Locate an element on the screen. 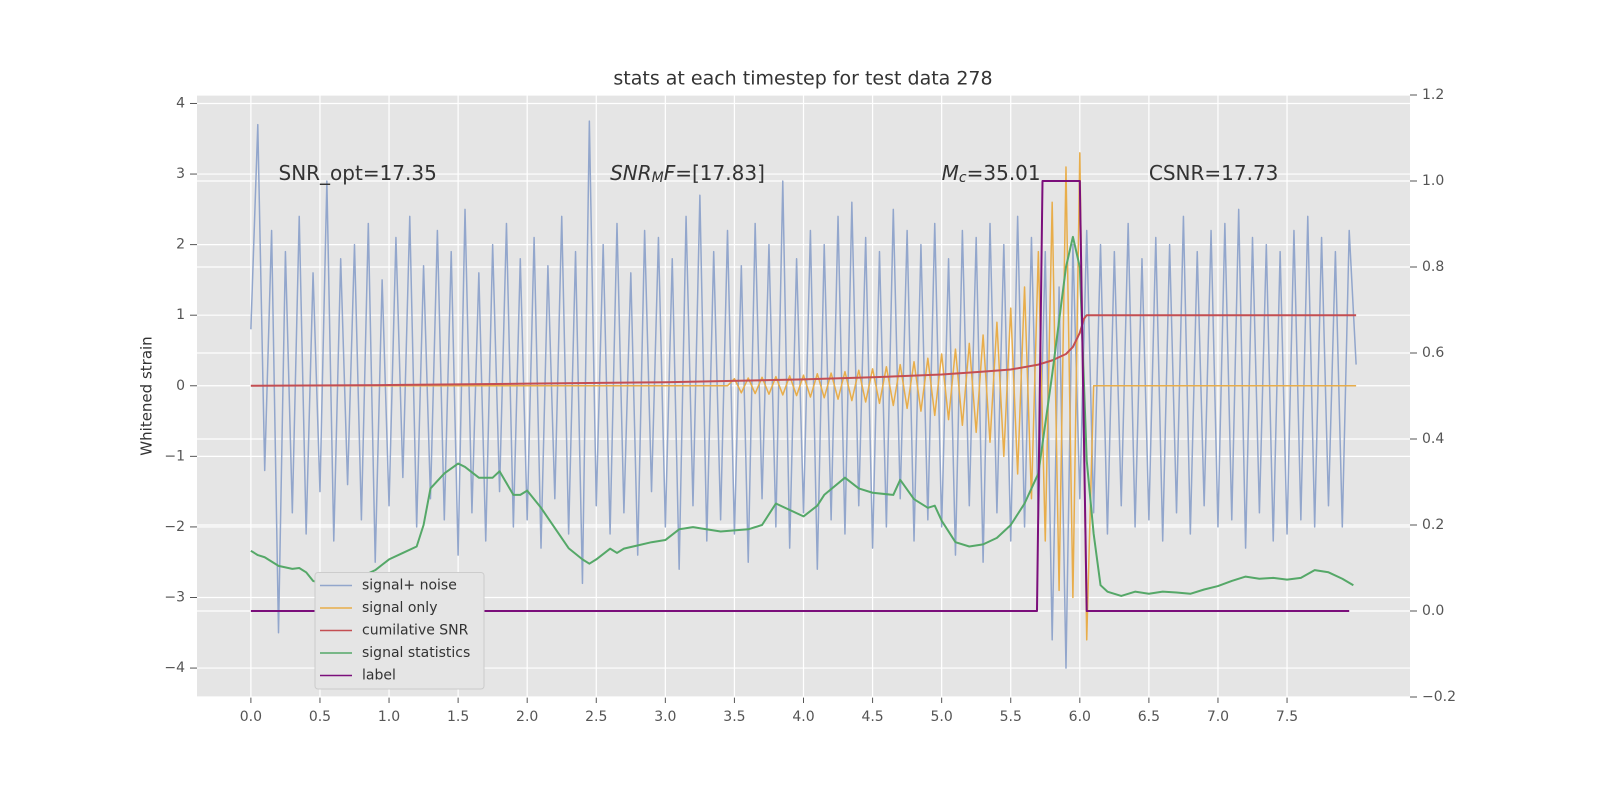 Image resolution: width=1600 pixels, height=804 pixels. y2-tick-label: 1.2 is located at coordinates (1433, 95).